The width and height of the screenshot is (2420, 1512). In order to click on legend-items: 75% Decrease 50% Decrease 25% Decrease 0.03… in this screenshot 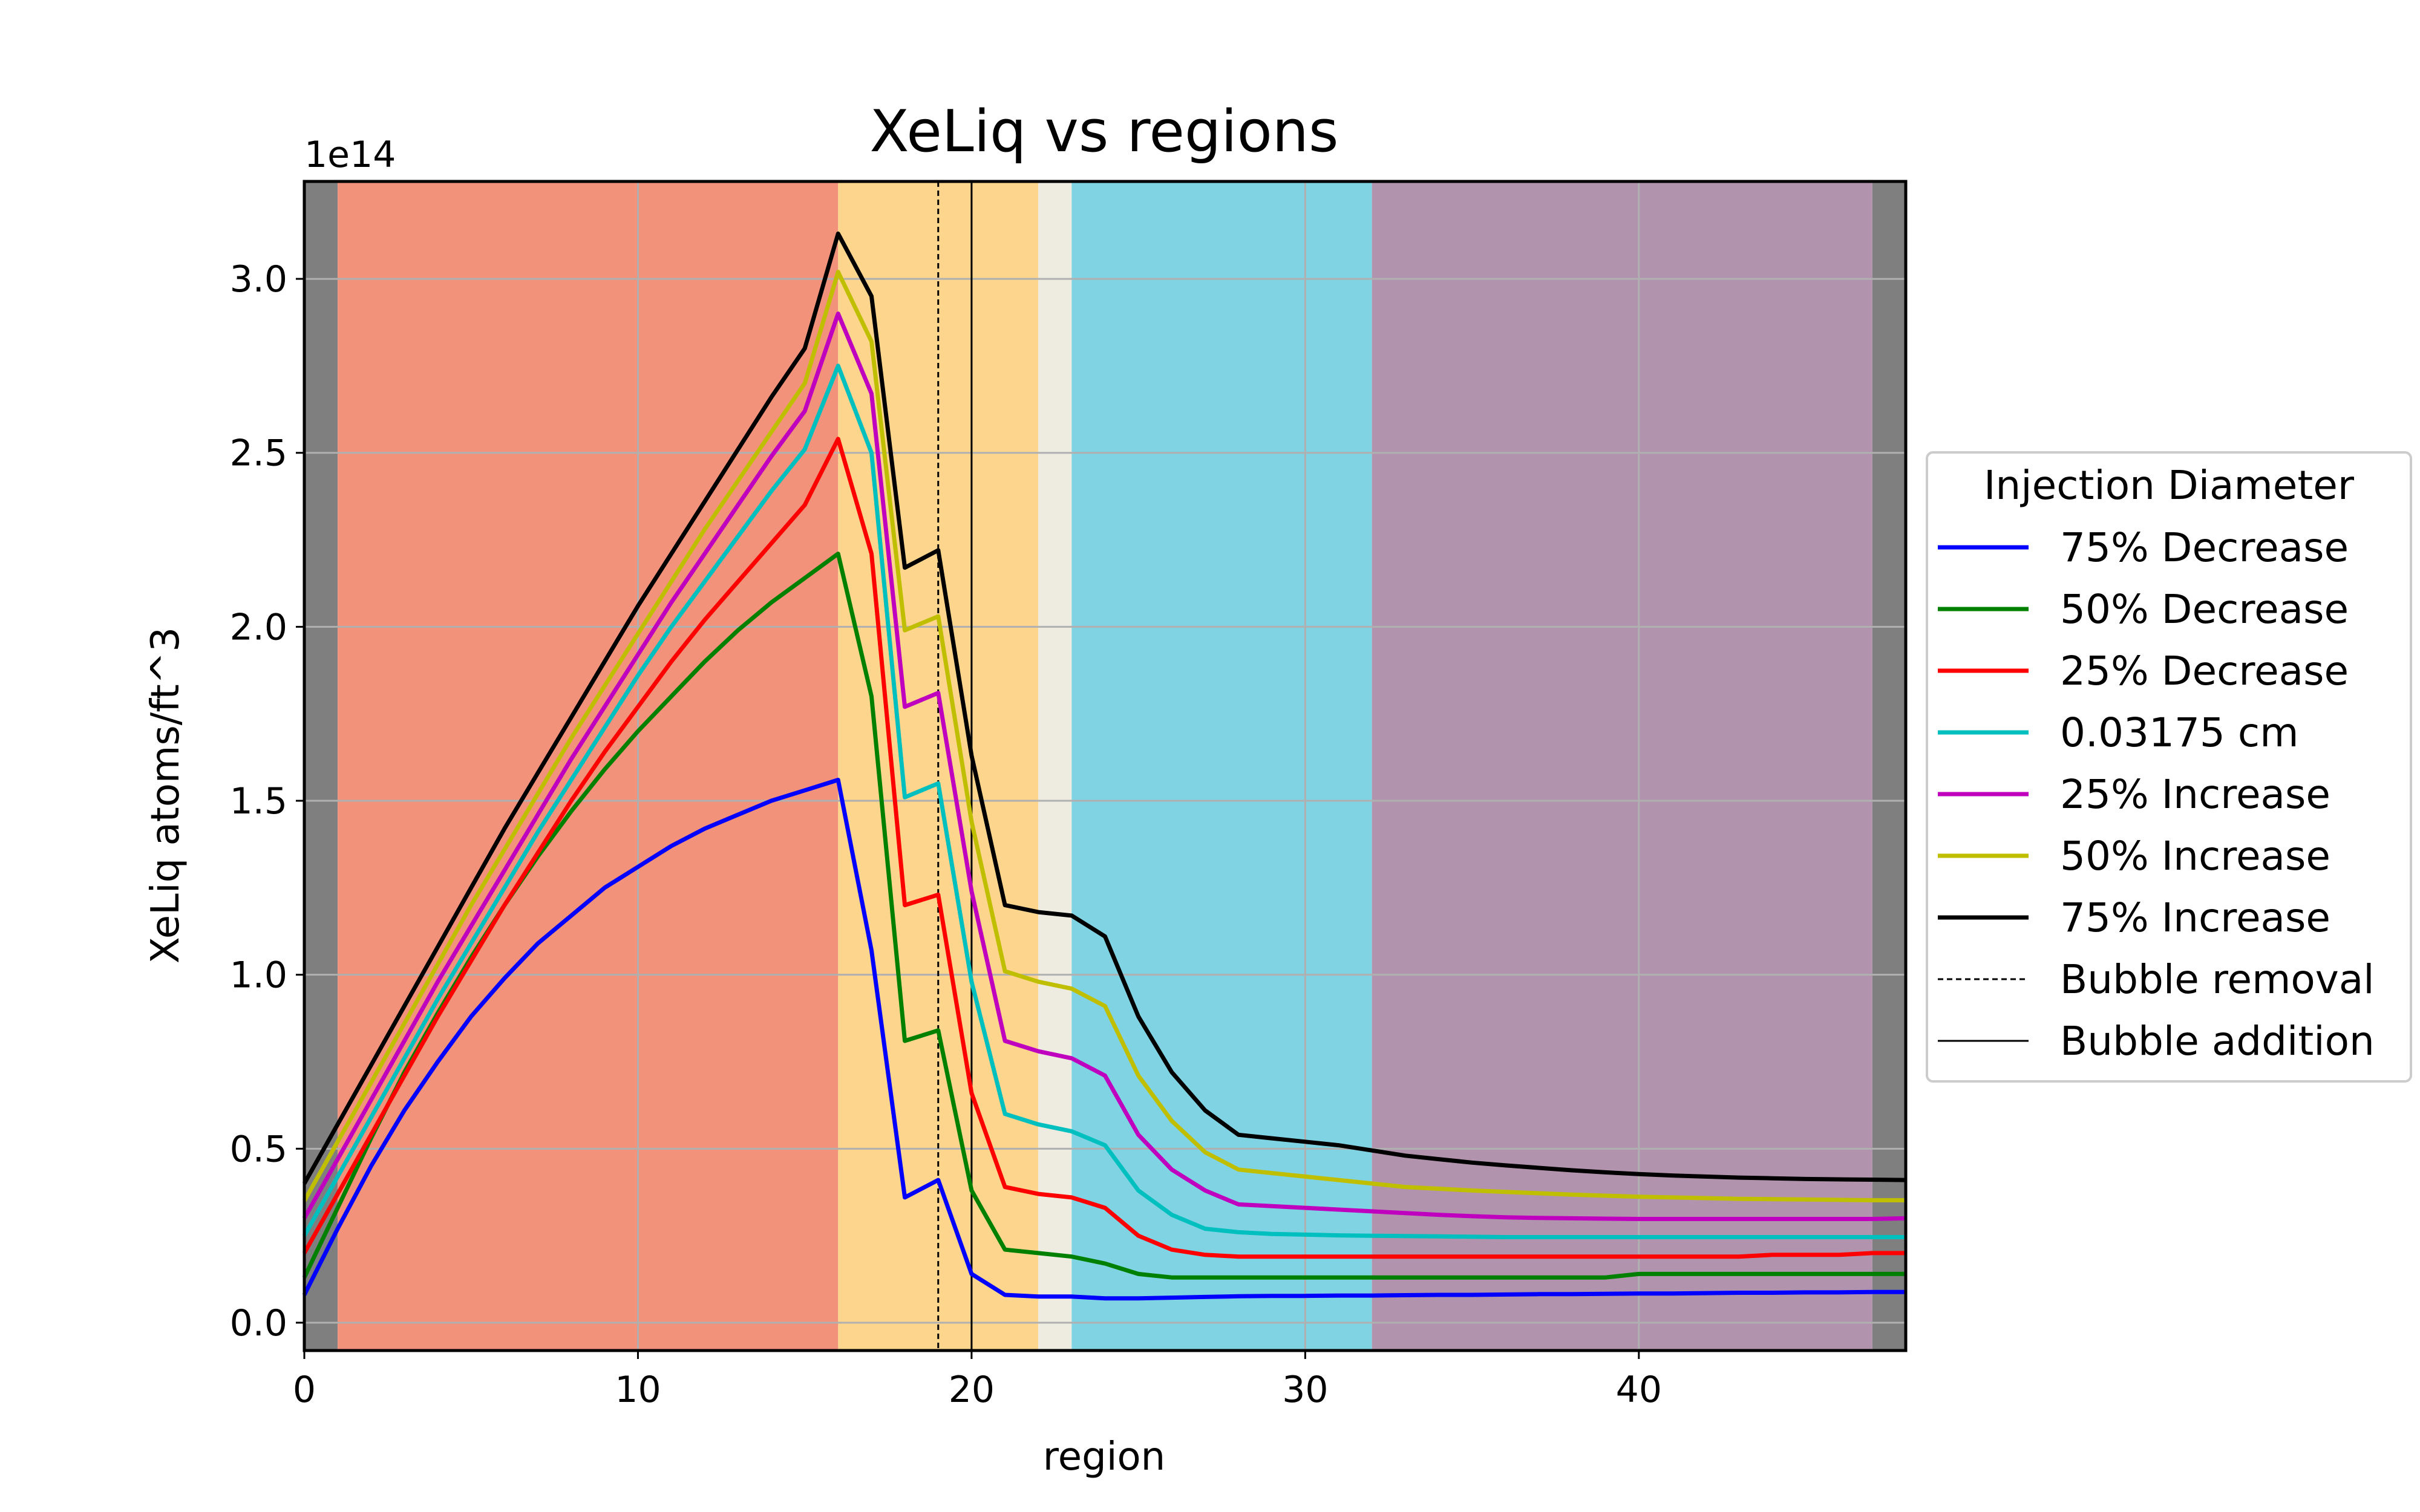, I will do `click(2156, 794)`.